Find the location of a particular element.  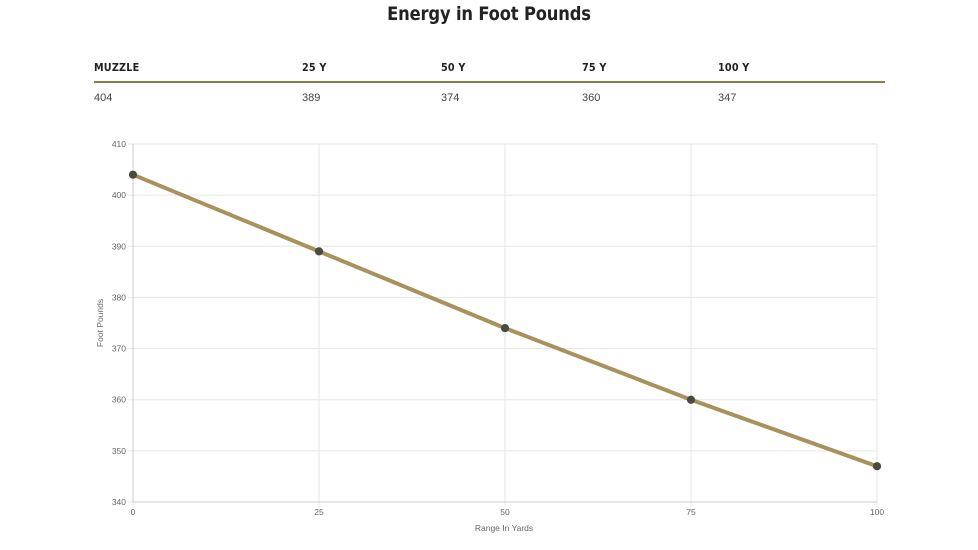

x-tick-label-50: 50 is located at coordinates (505, 512).